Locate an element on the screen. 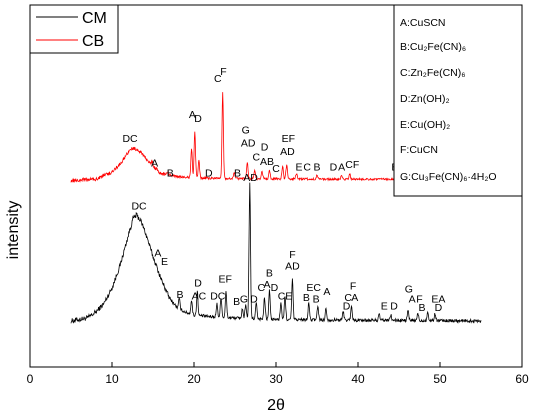  cm-peak-label: EF is located at coordinates (224, 279).